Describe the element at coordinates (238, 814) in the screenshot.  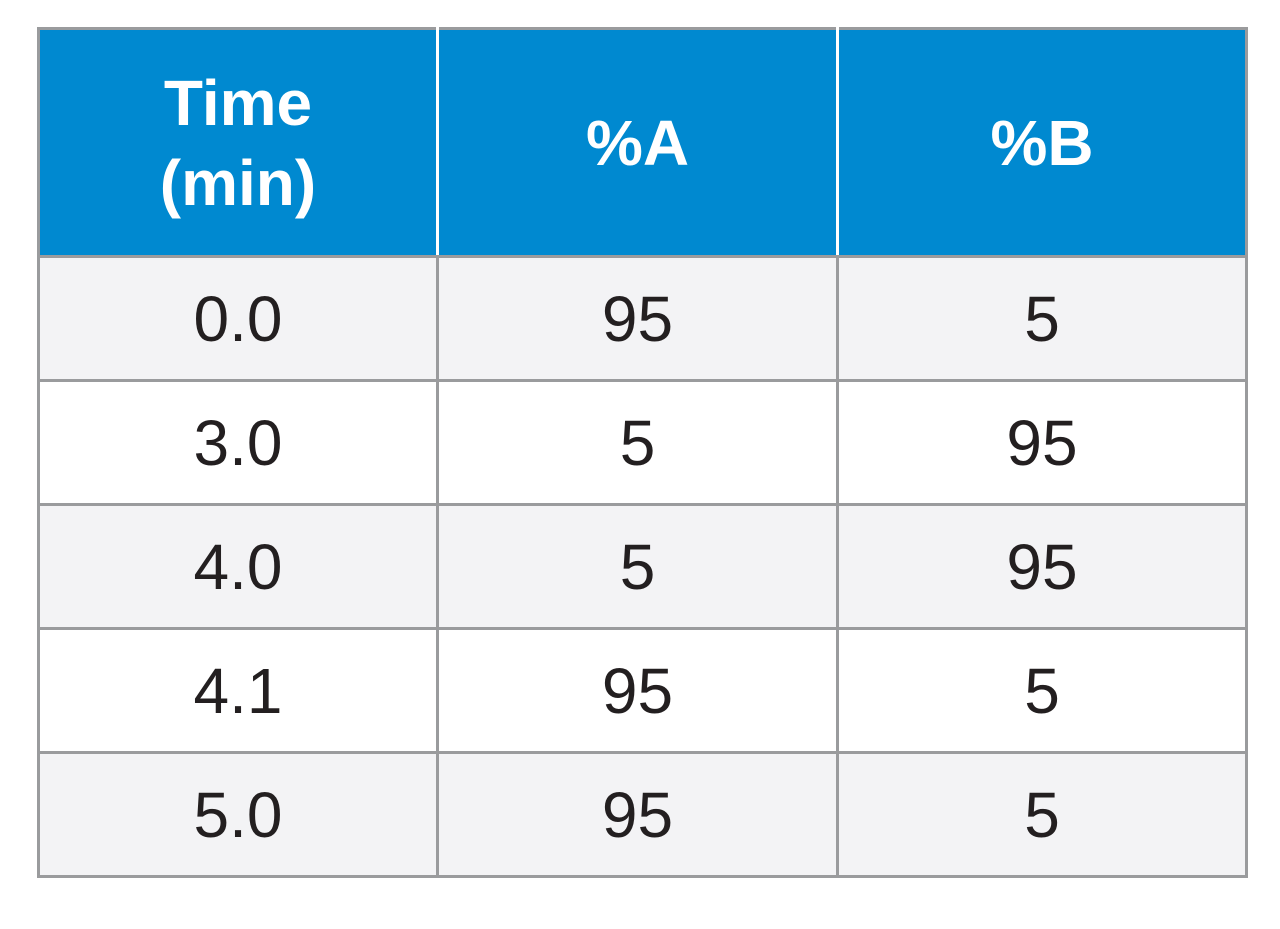
I see `cell-time: 5.0` at that location.